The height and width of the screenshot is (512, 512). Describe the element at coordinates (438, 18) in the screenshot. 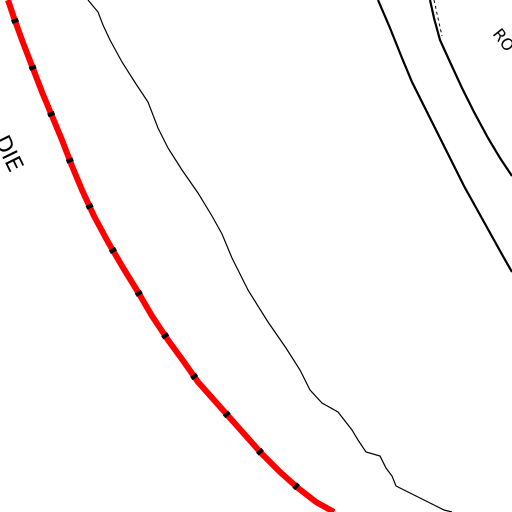

I see `road-dashed-boundary` at that location.